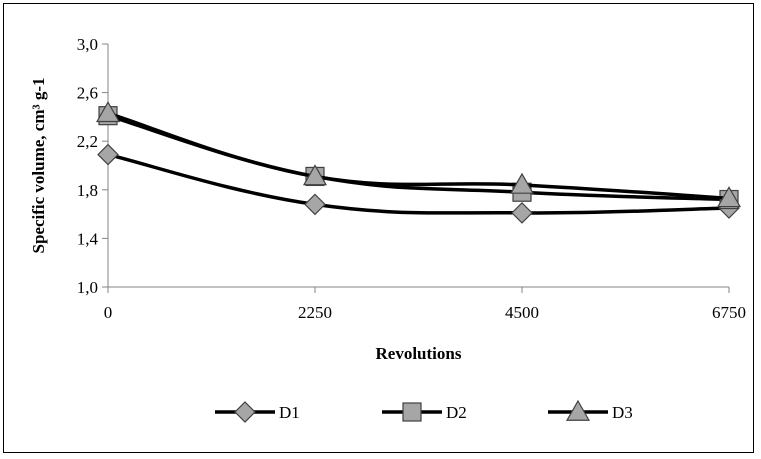 The width and height of the screenshot is (761, 459). What do you see at coordinates (456, 412) in the screenshot?
I see `legend-label: D2` at bounding box center [456, 412].